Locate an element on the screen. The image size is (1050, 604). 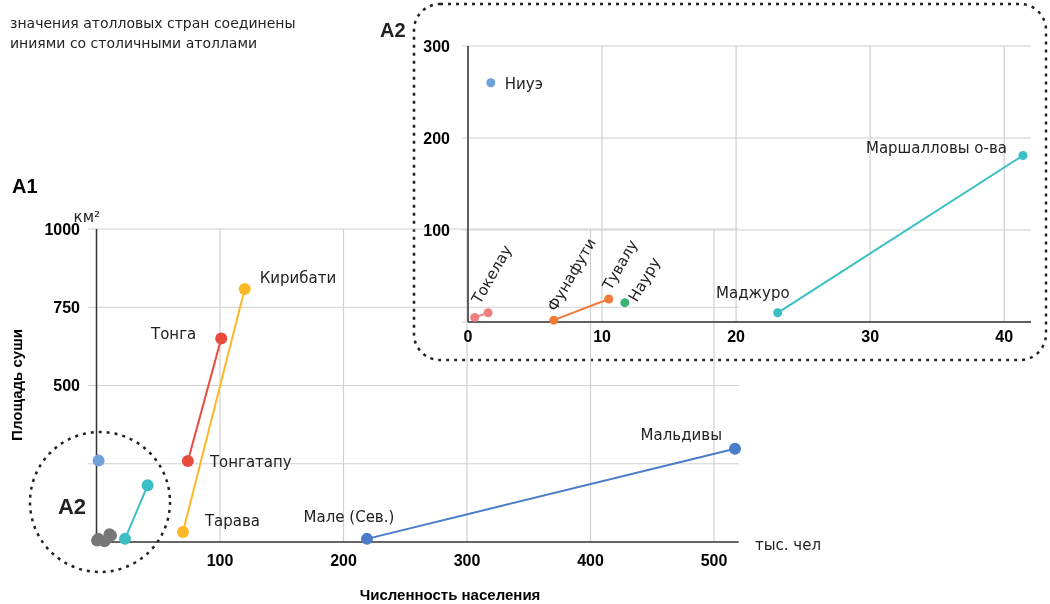
annotation: Тарава is located at coordinates (232, 520).